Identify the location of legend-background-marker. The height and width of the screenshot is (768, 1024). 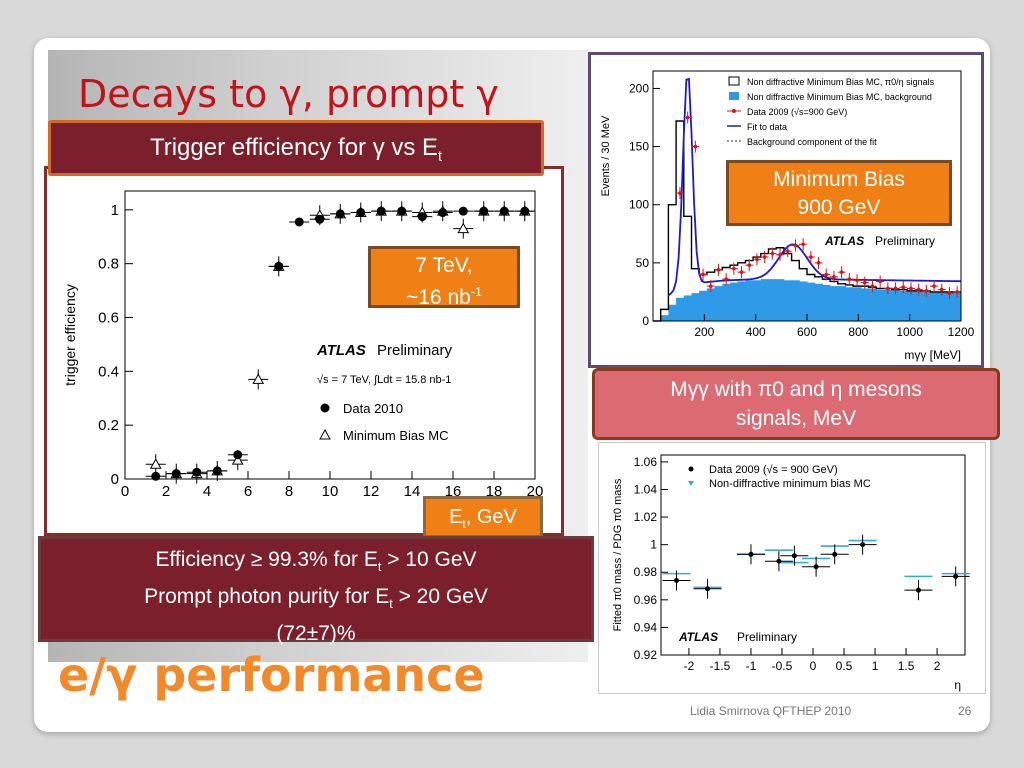
(734, 96).